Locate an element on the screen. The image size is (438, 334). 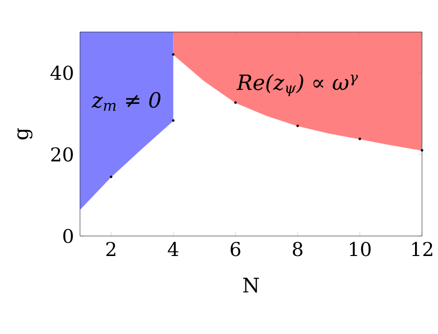
y-axis-title: g is located at coordinates (24, 134).